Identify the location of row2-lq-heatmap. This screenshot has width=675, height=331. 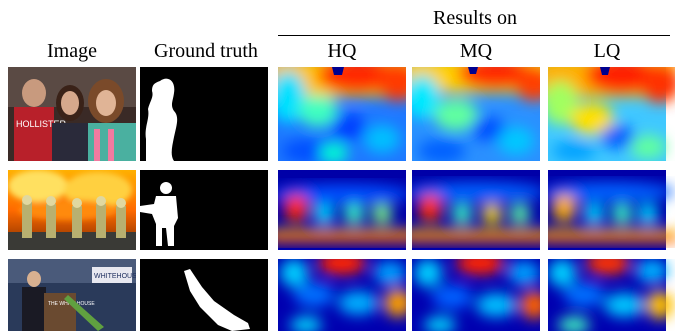
(611, 210).